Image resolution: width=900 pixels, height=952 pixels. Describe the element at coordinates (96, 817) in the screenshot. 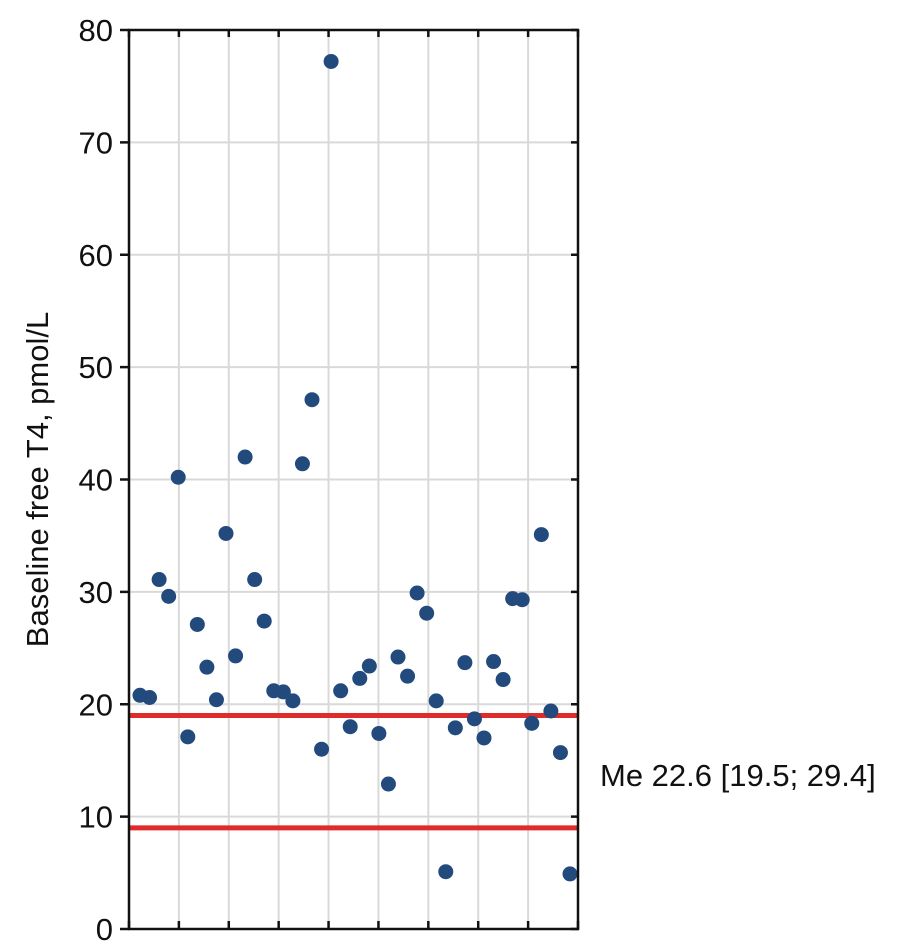

I see `y-tick-label: 10` at that location.